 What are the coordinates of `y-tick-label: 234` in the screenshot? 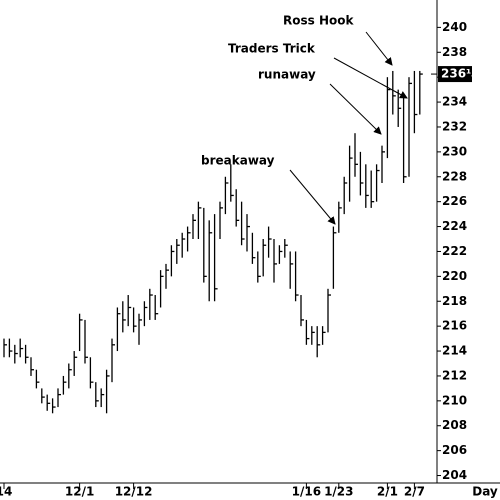 It's located at (454, 102).